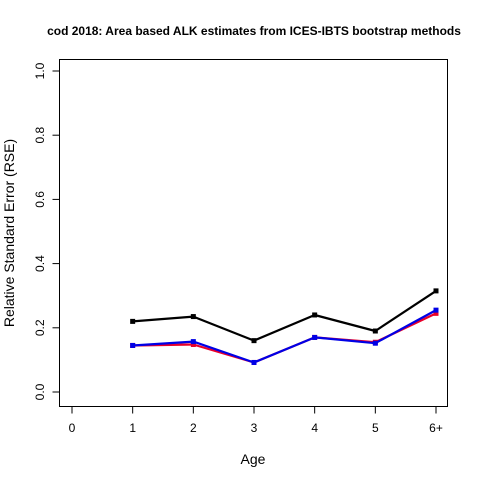  Describe the element at coordinates (193, 428) in the screenshot. I see `x-tick-label: 2` at that location.